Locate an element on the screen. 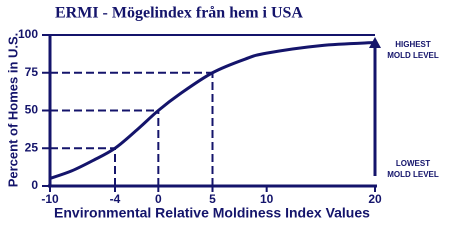 The image size is (450, 240). x-tick-label: 10 is located at coordinates (267, 199).